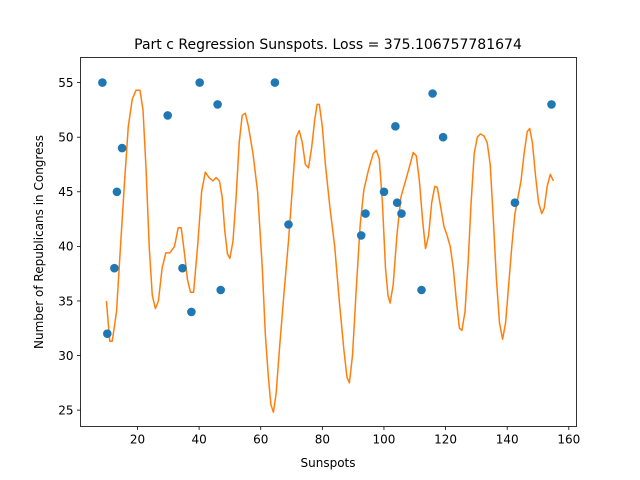 The height and width of the screenshot is (480, 640). What do you see at coordinates (198, 440) in the screenshot?
I see `x-tick-label: 40` at bounding box center [198, 440].